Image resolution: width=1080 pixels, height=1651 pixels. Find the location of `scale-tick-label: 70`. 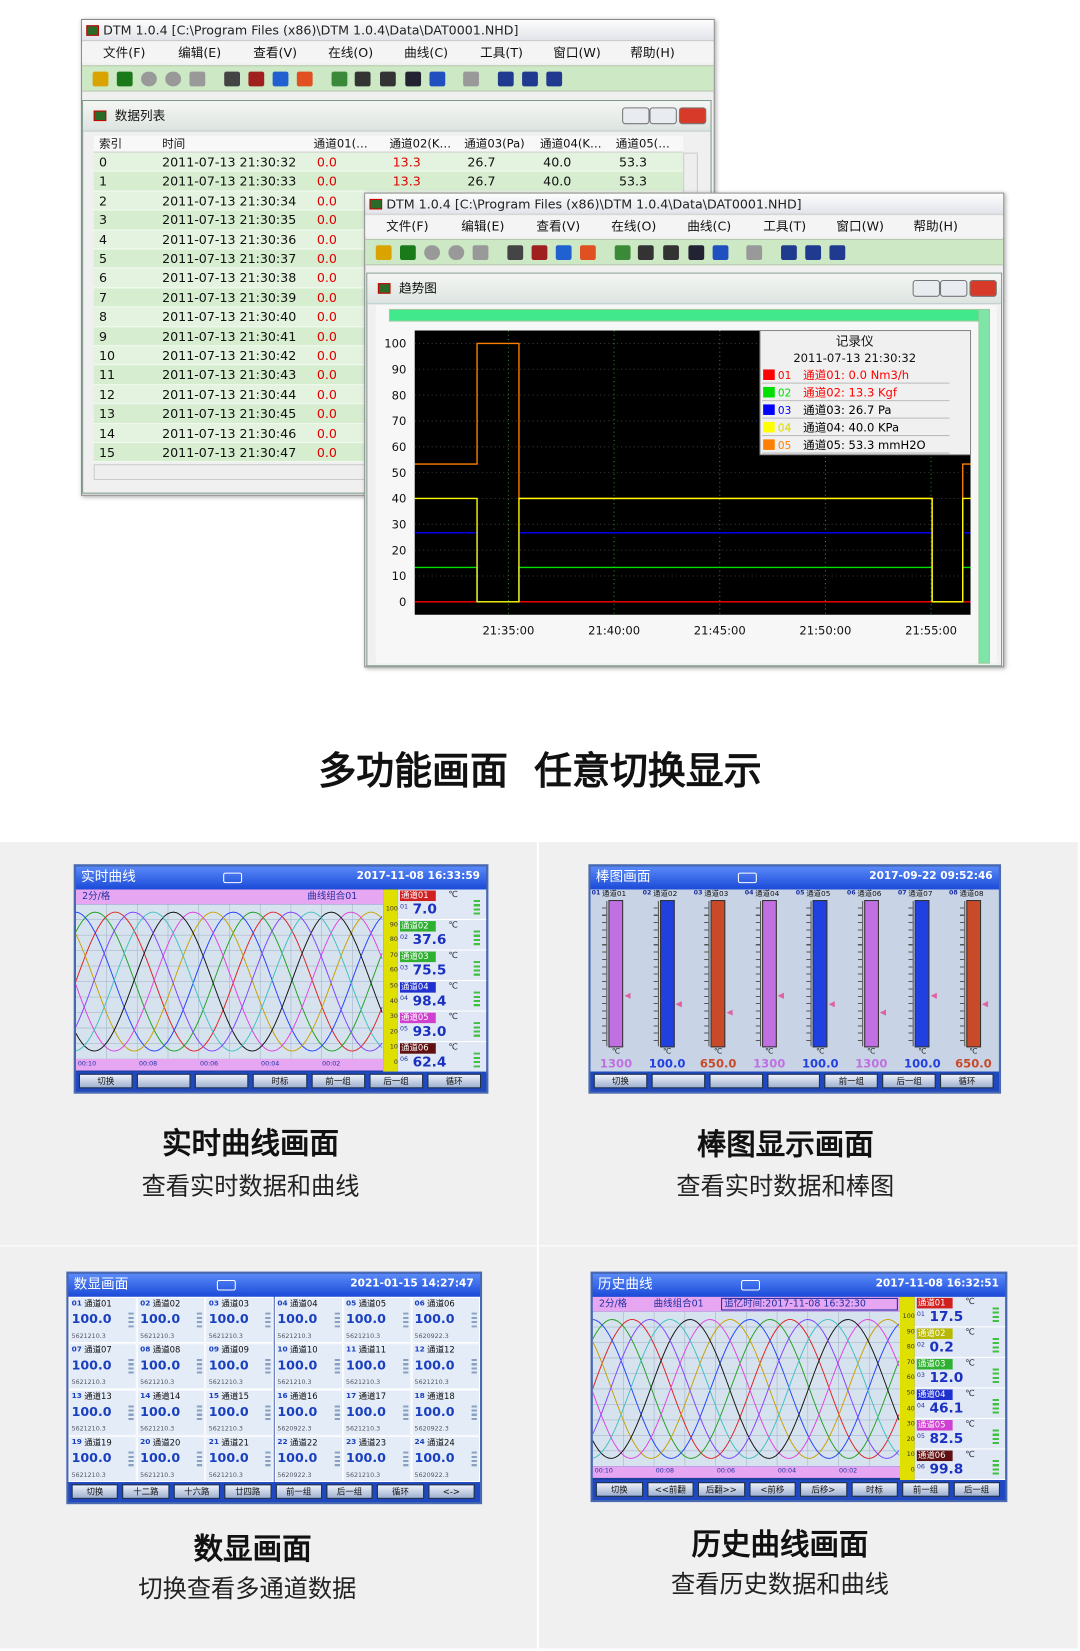

scale-tick-label: 70 is located at coordinates (393, 955).